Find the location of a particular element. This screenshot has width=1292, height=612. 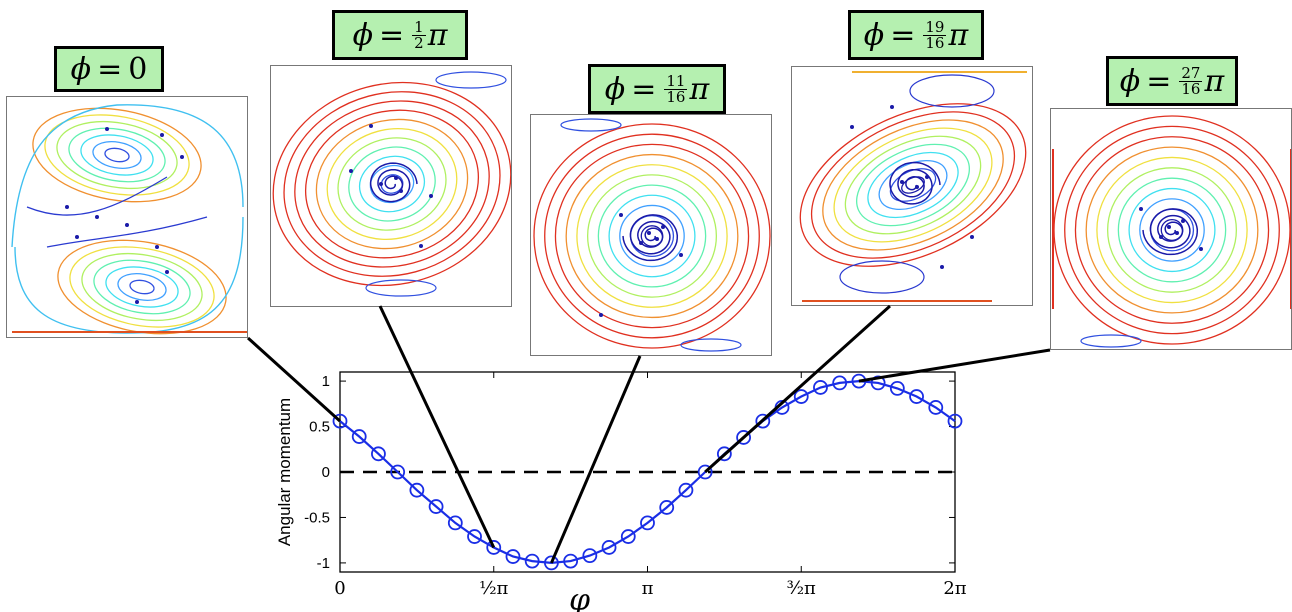

fraction-numerator: 27 is located at coordinates (1191, 72).